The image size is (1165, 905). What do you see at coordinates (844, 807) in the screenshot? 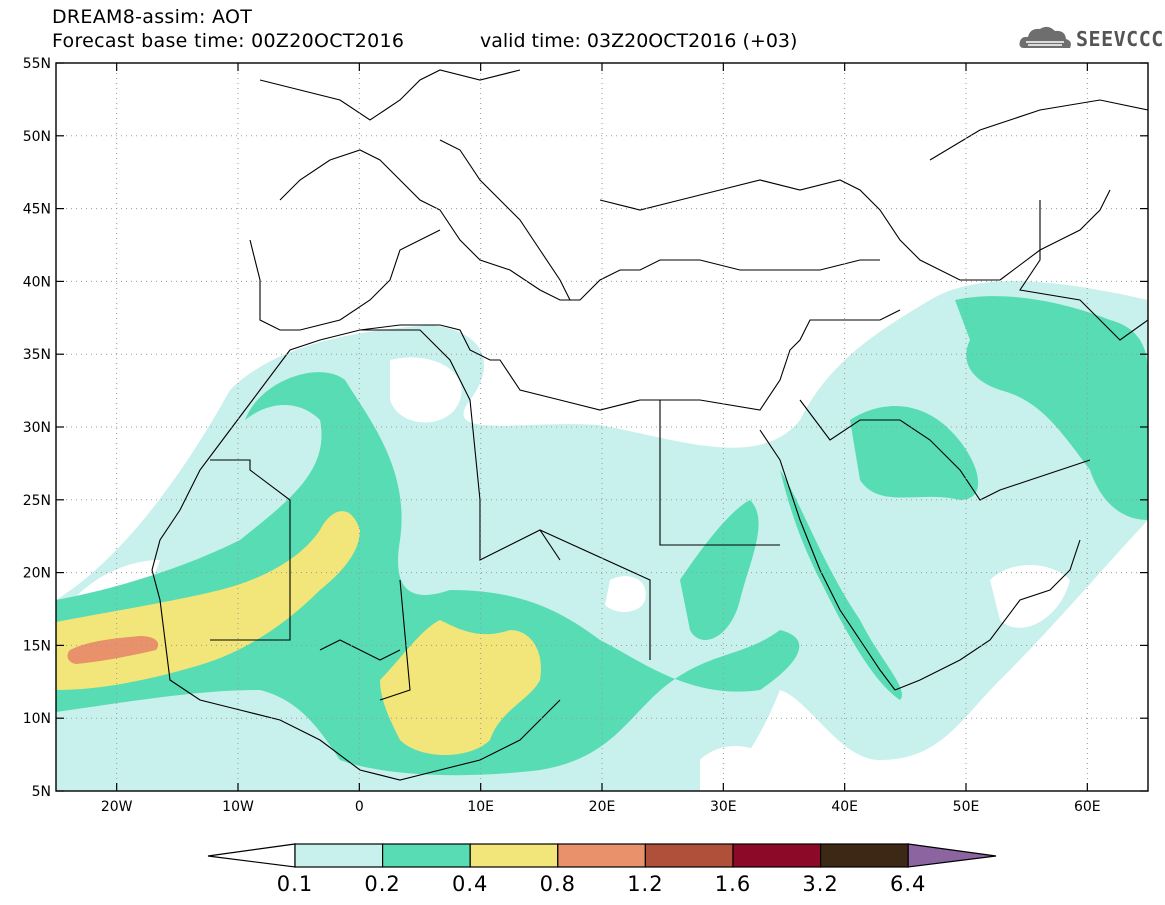
I see `lon-tick-label: 40E` at bounding box center [844, 807].